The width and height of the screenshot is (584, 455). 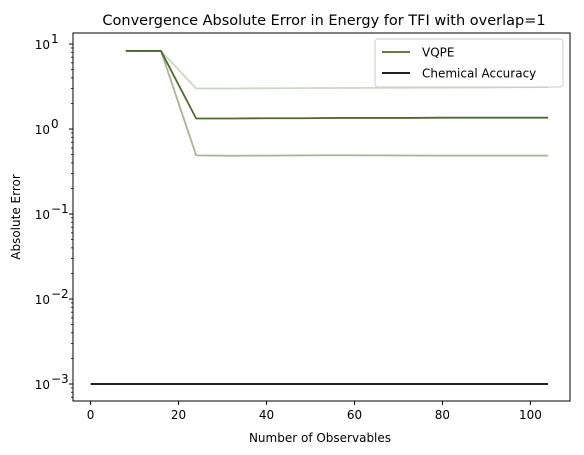 I want to click on x-tick-label: 40, so click(x=266, y=415).